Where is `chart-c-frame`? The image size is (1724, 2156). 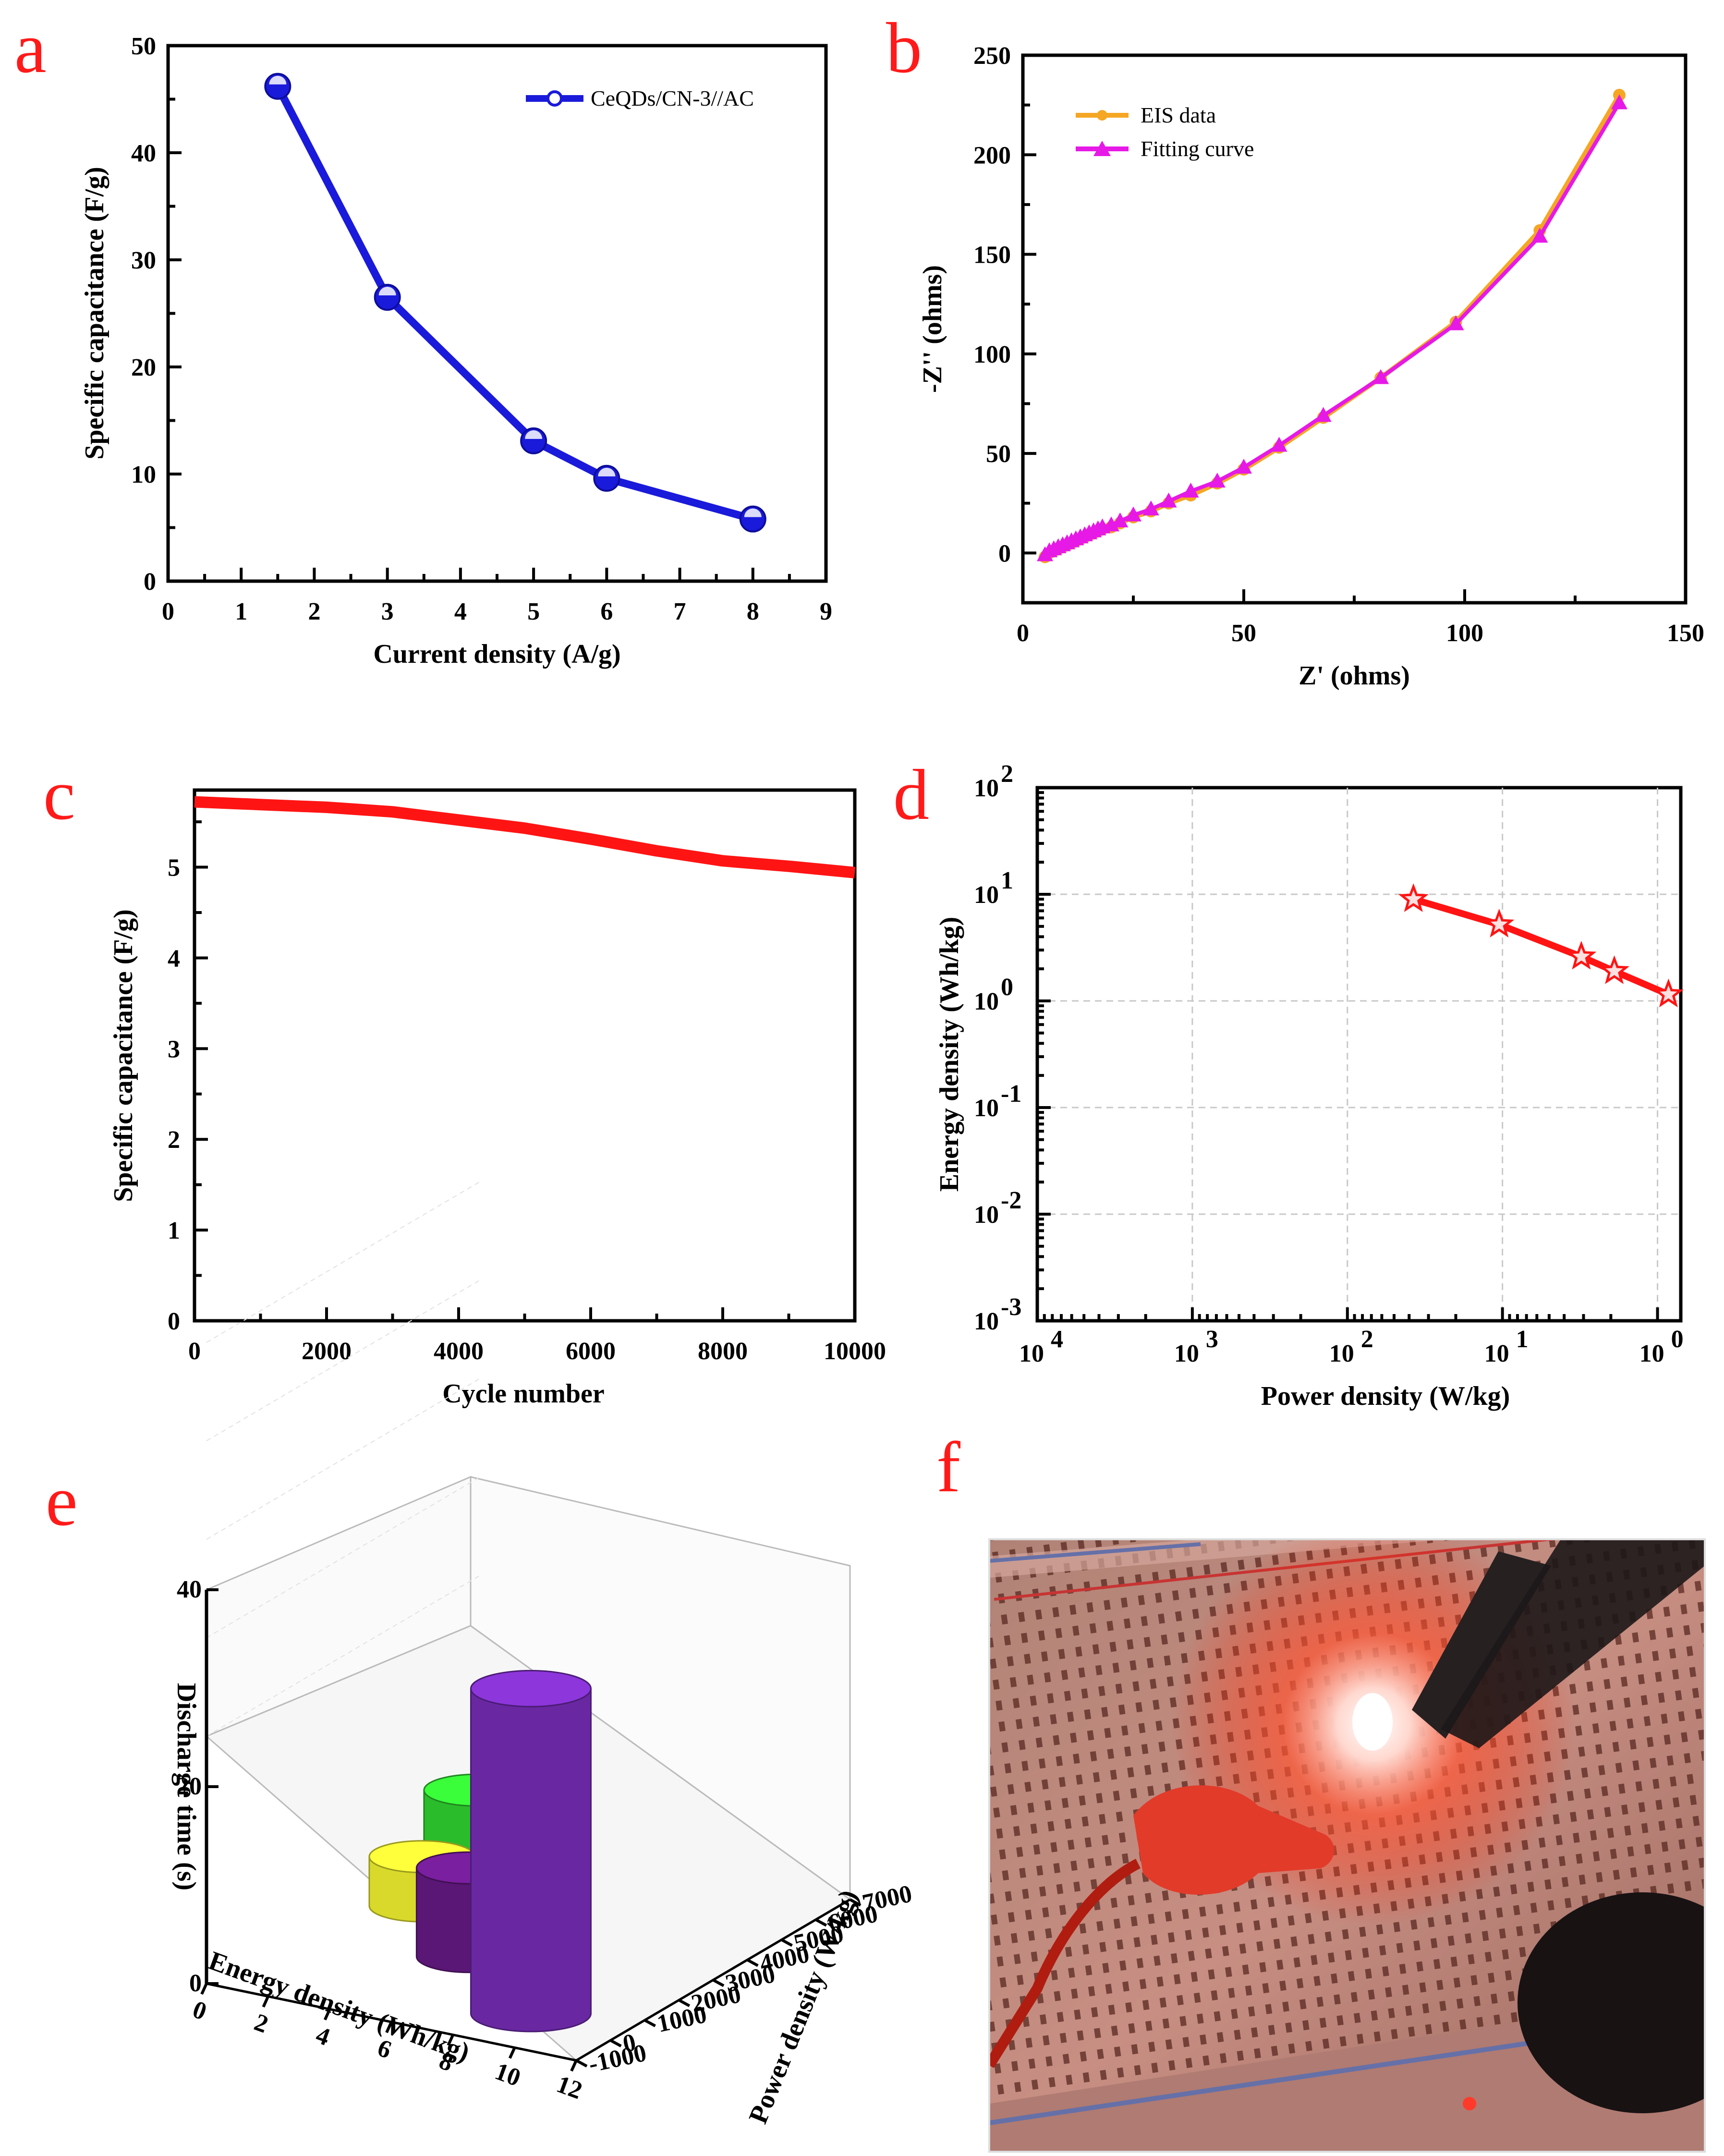
chart-c-frame is located at coordinates (525, 1055).